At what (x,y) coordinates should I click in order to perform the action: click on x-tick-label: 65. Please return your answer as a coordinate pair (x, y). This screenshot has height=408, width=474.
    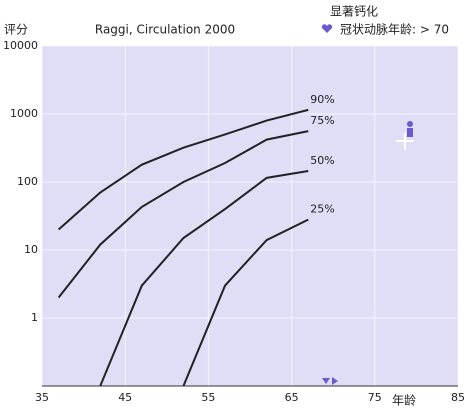
    Looking at the image, I should click on (292, 397).